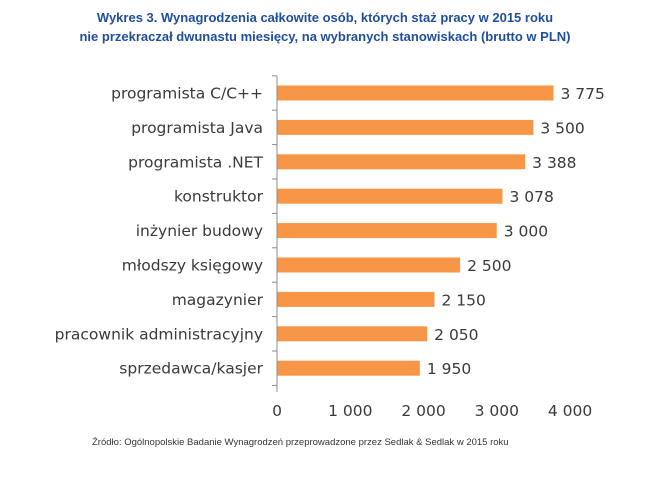 This screenshot has height=479, width=650. Describe the element at coordinates (192, 266) in the screenshot. I see `category-label: młodszy księgowy` at that location.